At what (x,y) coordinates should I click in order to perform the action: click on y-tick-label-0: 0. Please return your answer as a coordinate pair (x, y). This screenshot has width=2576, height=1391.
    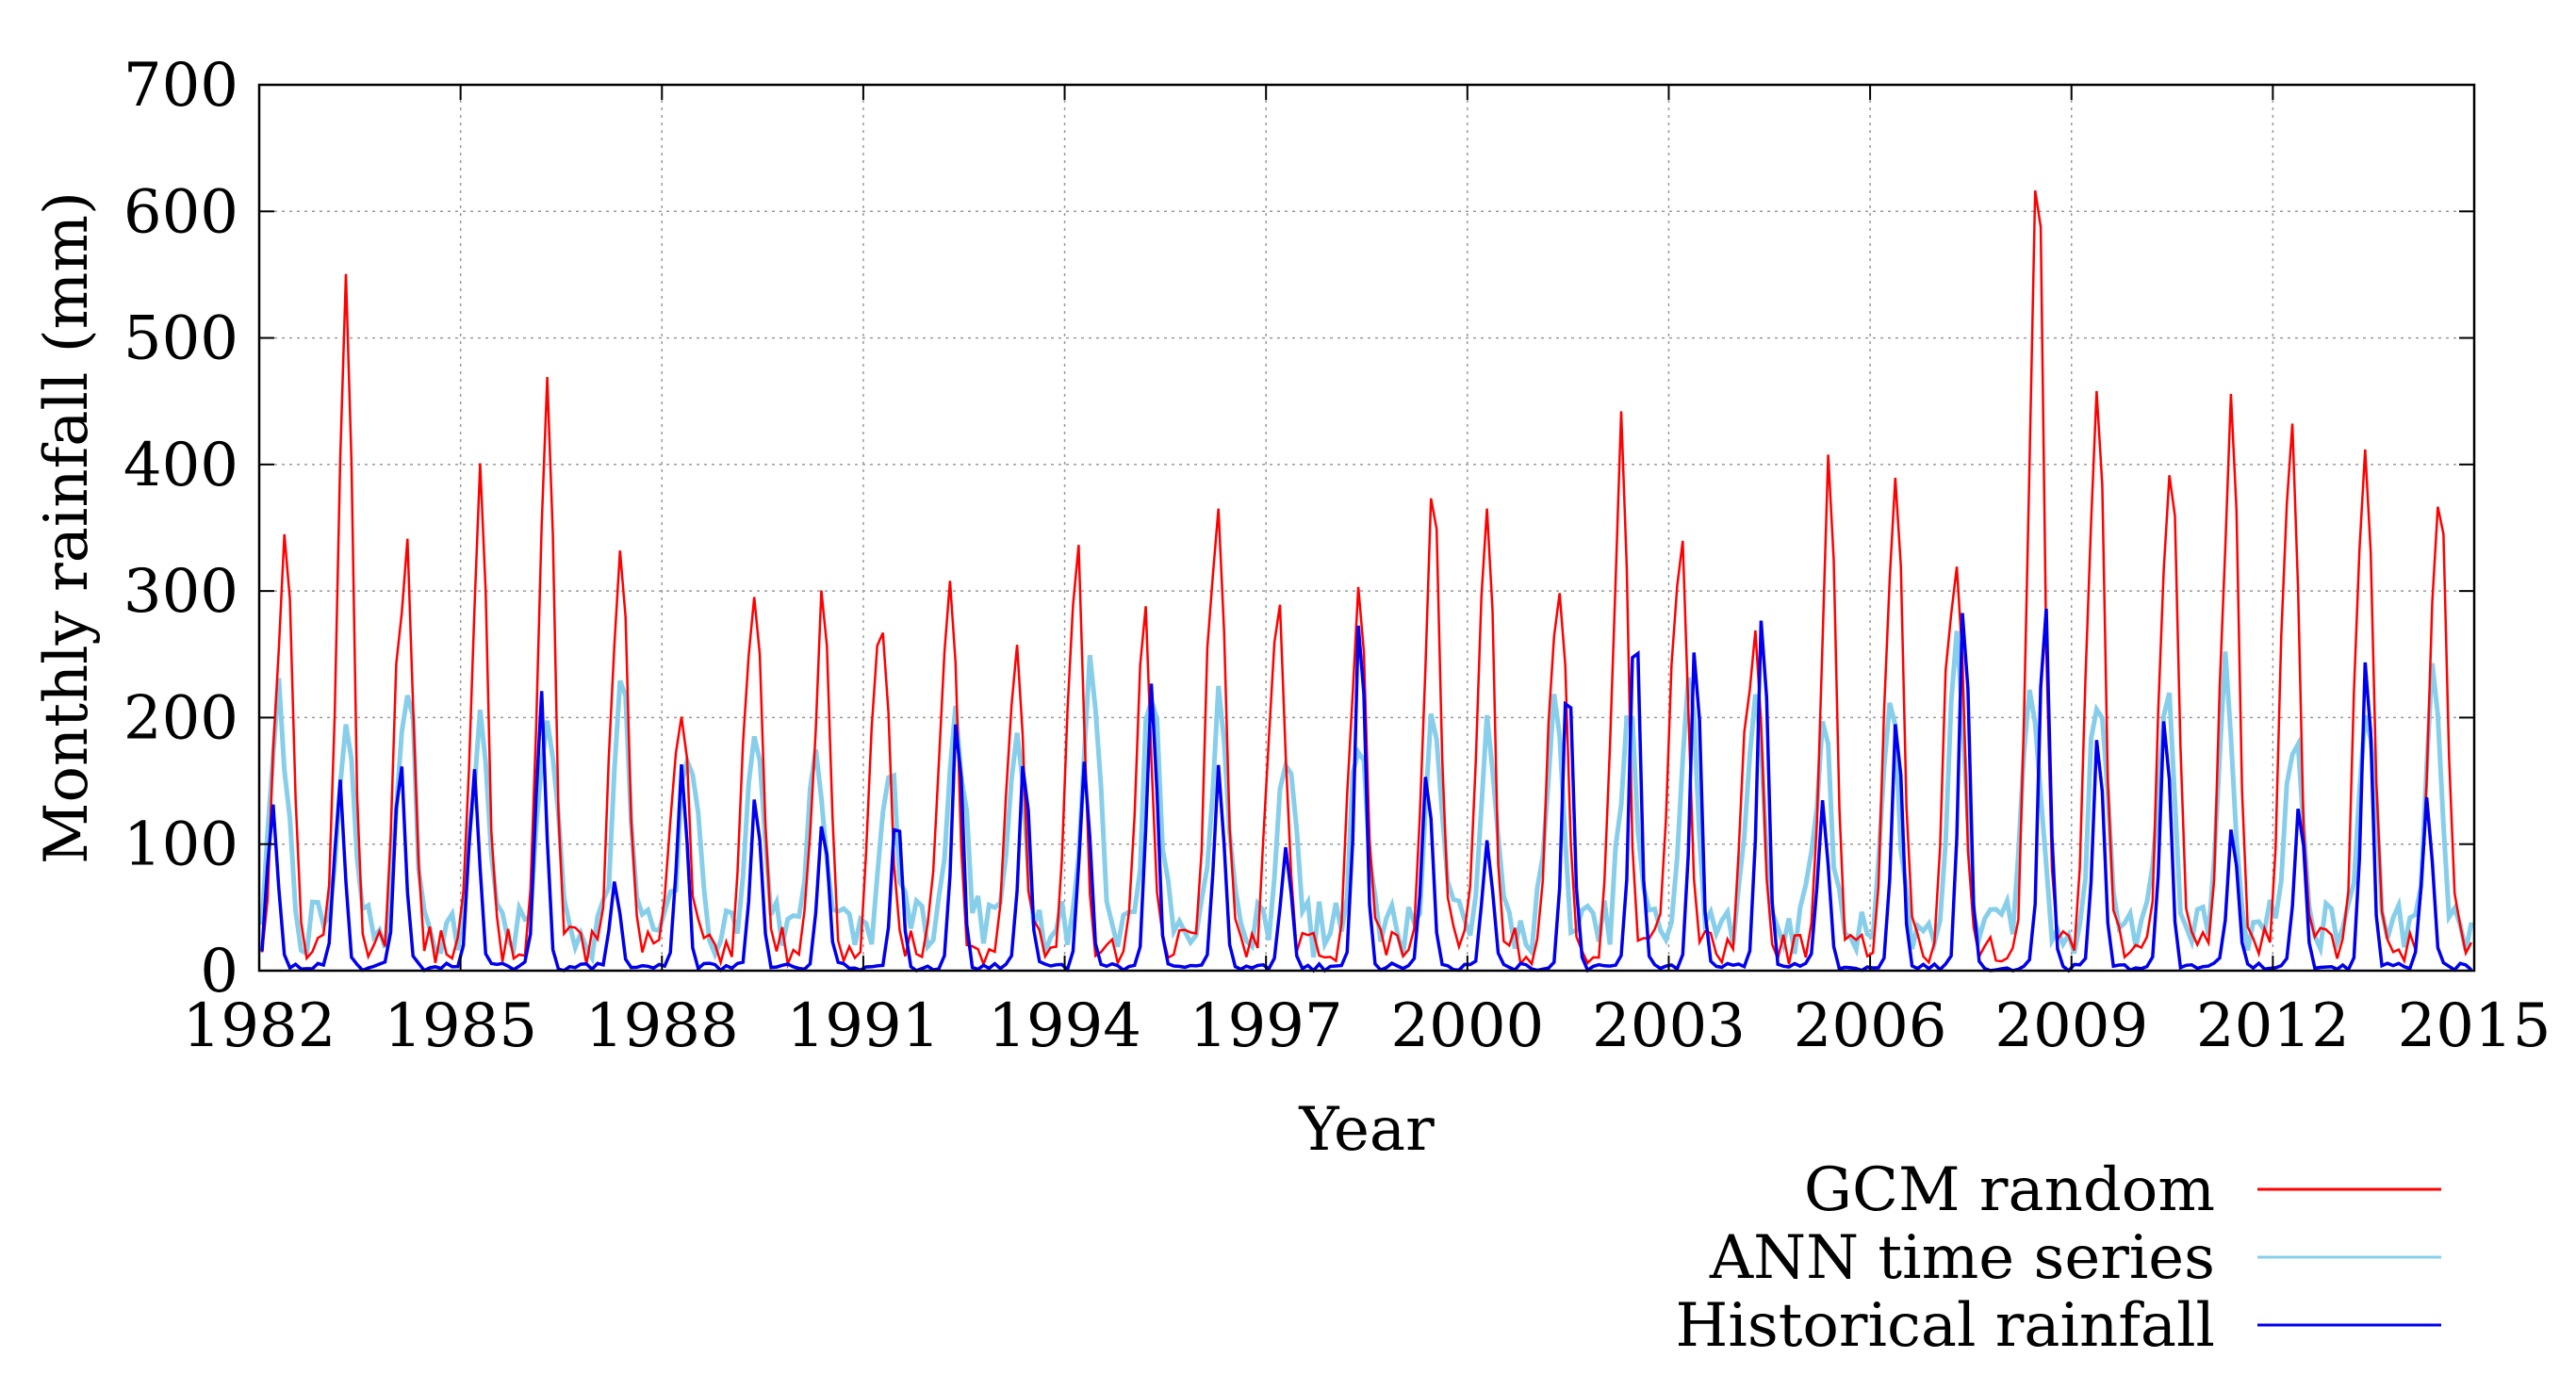
    Looking at the image, I should click on (219, 971).